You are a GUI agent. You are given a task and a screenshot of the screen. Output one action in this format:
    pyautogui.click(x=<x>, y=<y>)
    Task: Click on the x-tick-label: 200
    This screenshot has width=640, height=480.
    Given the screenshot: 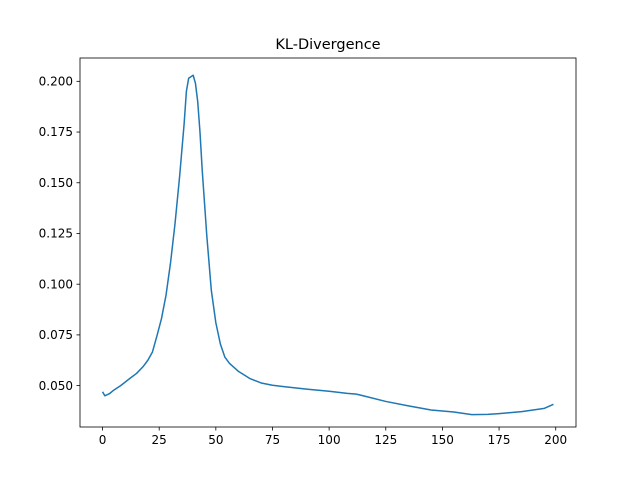 What is the action you would take?
    pyautogui.click(x=555, y=440)
    